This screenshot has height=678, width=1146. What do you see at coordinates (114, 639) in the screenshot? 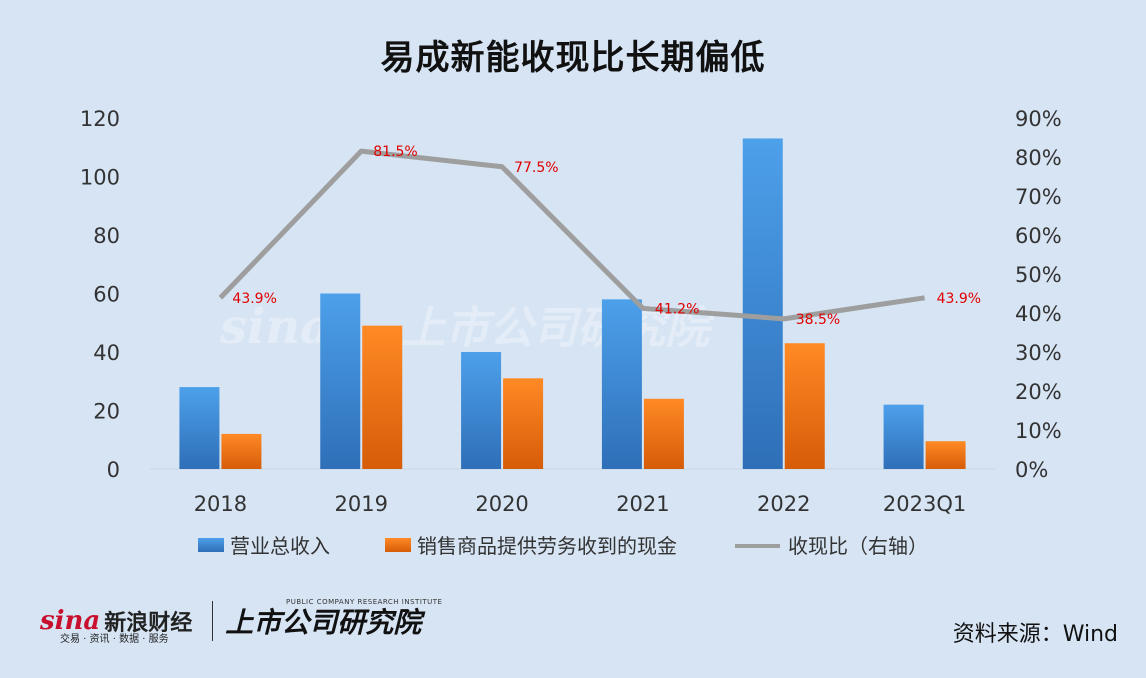
I see `sina-logo-sub: 交易 · 资讯 · 数据 · 服务` at bounding box center [114, 639].